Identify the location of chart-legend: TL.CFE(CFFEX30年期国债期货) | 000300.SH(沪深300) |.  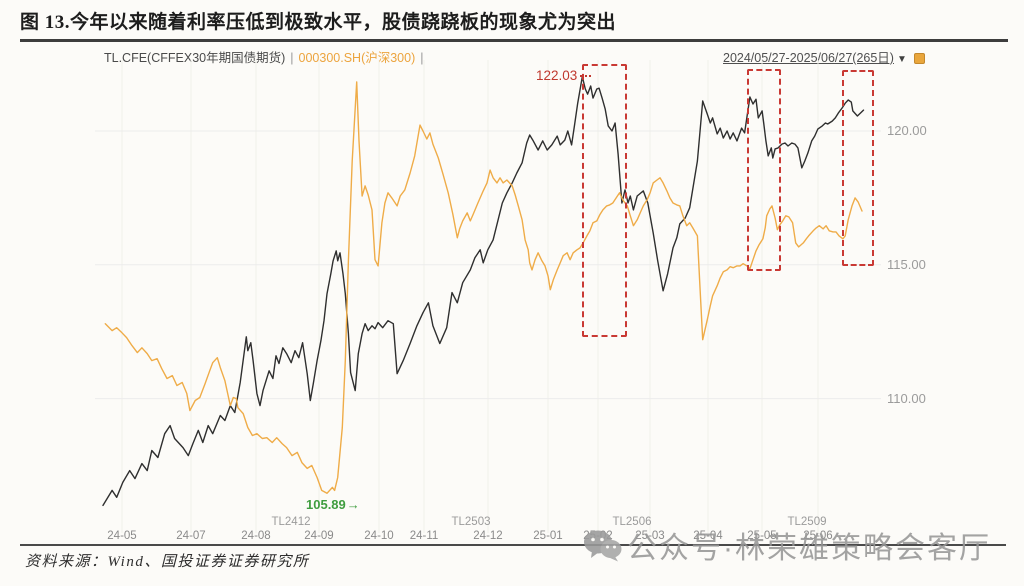
(266, 56).